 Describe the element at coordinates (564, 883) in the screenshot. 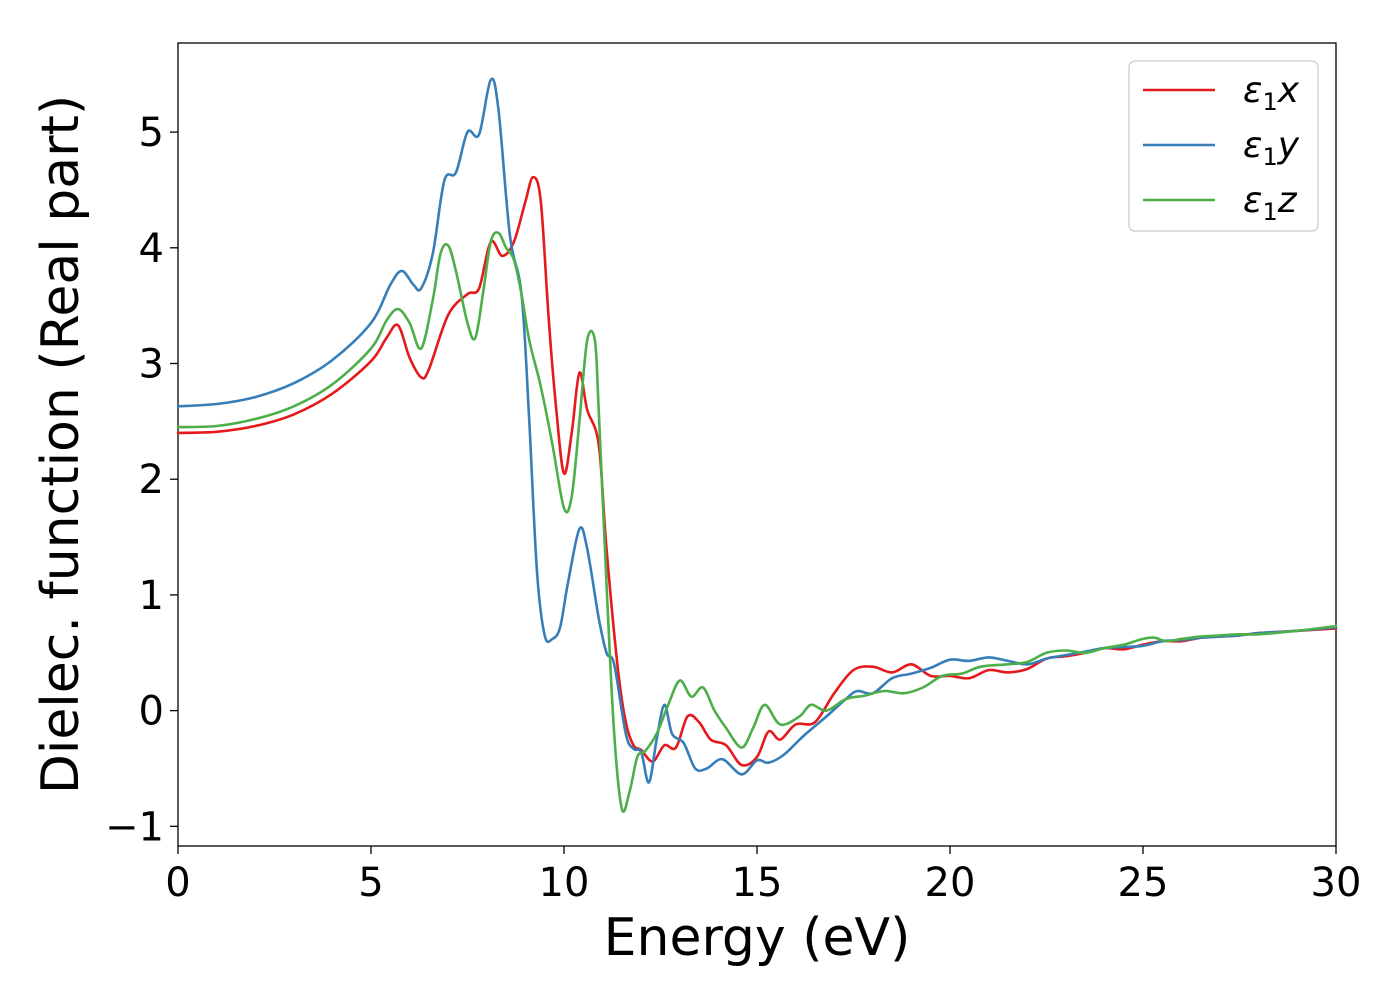

I see `x-tick-label: 10` at that location.